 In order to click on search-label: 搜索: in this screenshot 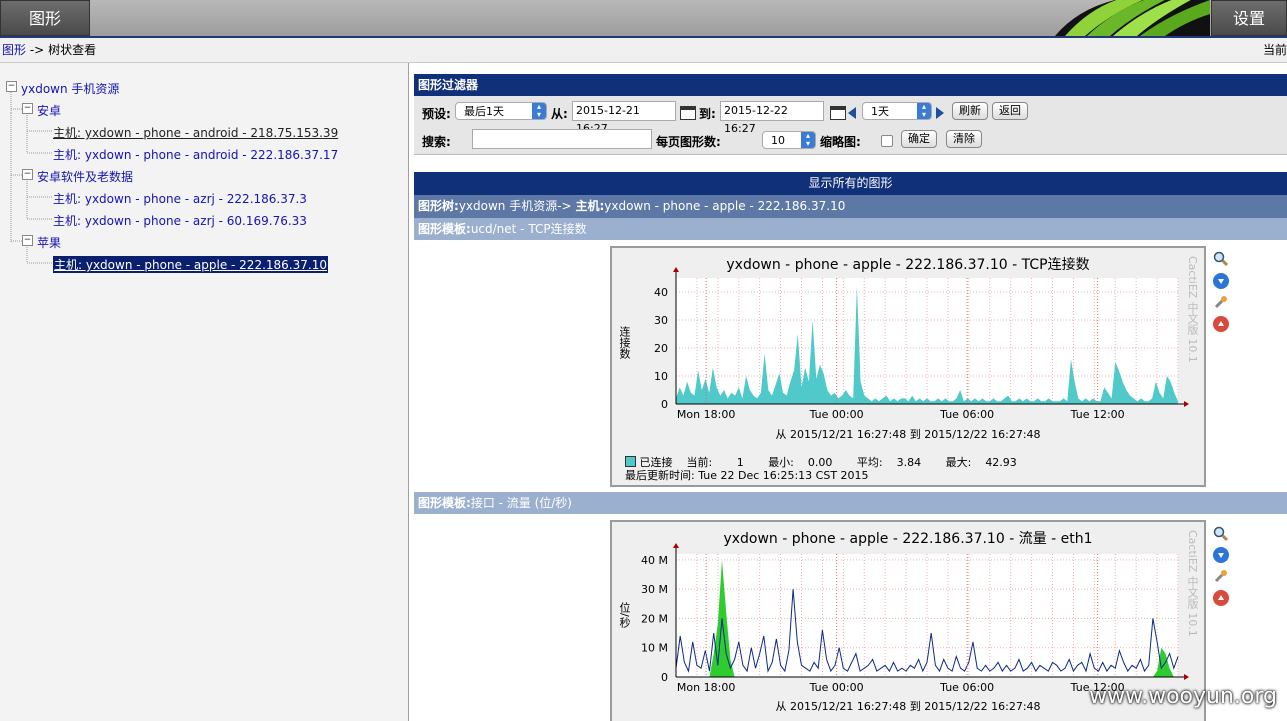, I will do `click(436, 142)`.